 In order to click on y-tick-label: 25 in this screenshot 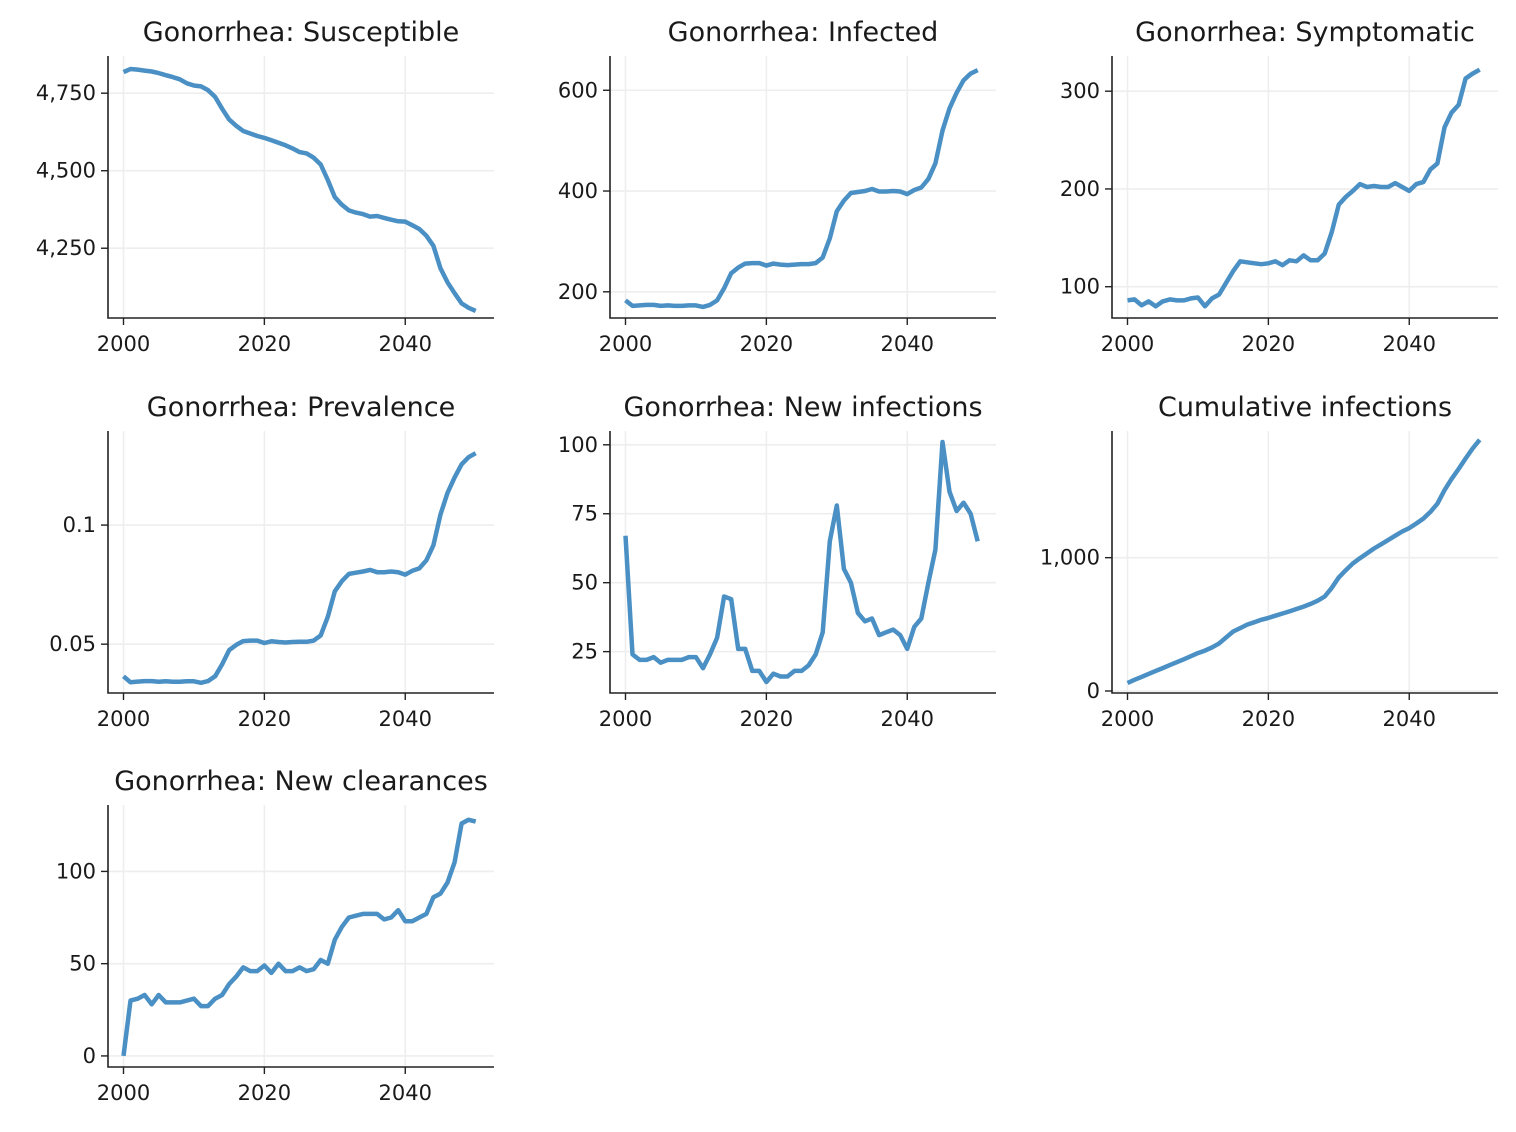, I will do `click(584, 652)`.